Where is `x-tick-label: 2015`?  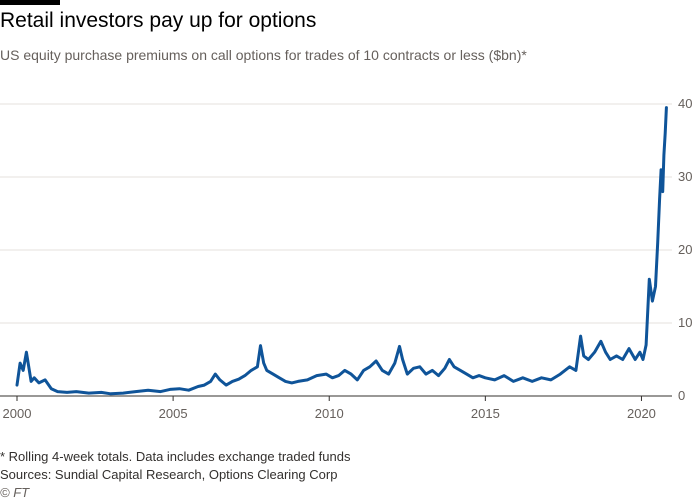 x-tick-label: 2015 is located at coordinates (485, 413).